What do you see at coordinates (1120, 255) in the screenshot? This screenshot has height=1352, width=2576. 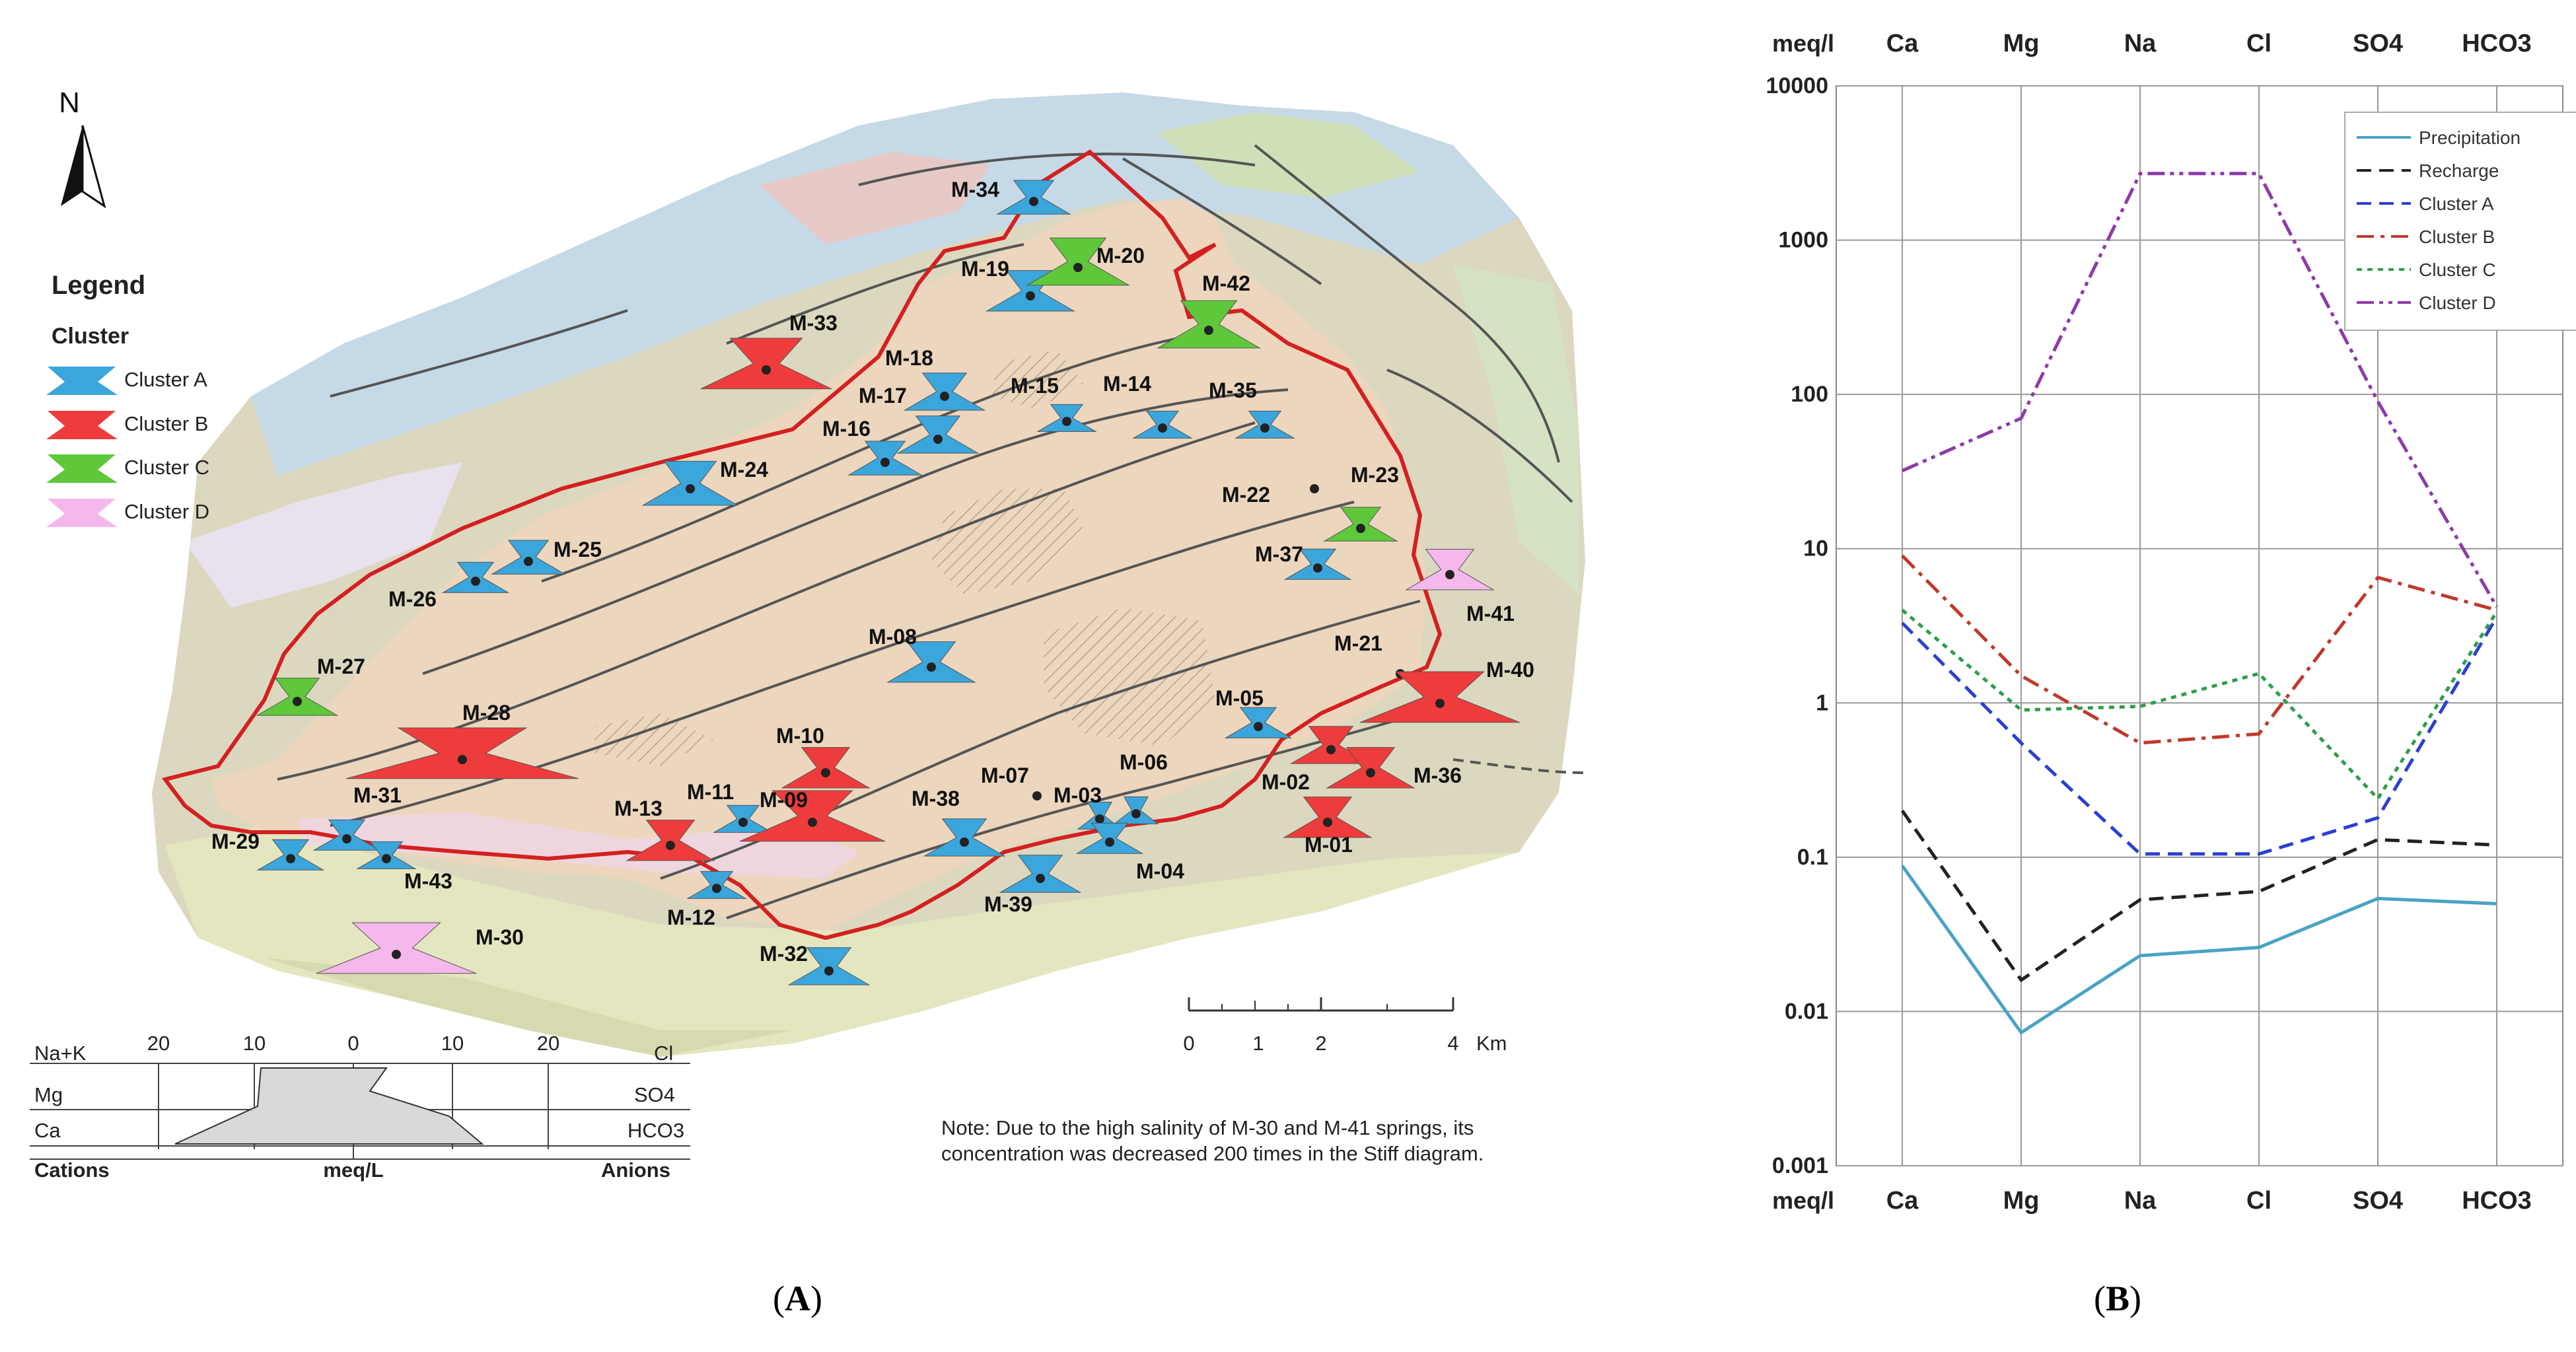 I see `spring-label: M-20` at bounding box center [1120, 255].